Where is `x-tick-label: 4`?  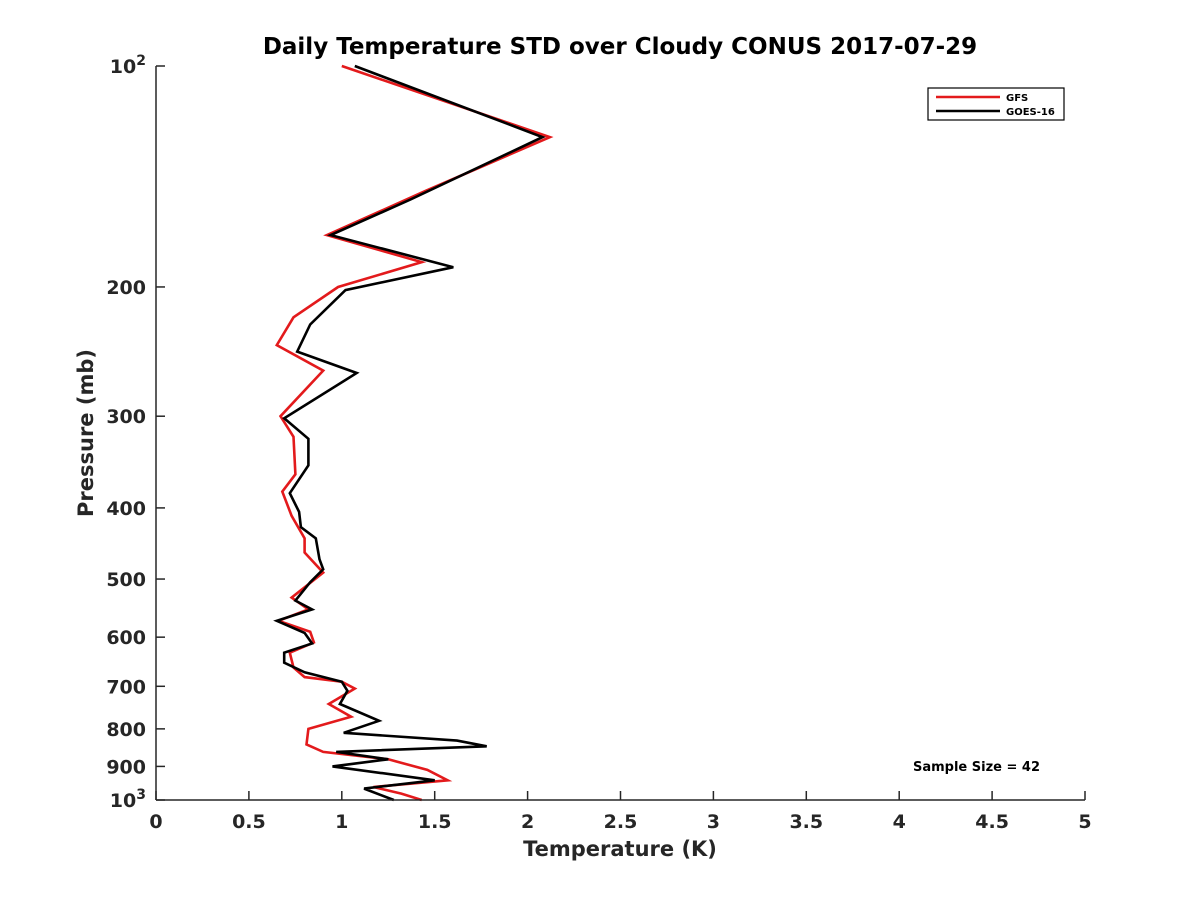
x-tick-label: 4 is located at coordinates (899, 822).